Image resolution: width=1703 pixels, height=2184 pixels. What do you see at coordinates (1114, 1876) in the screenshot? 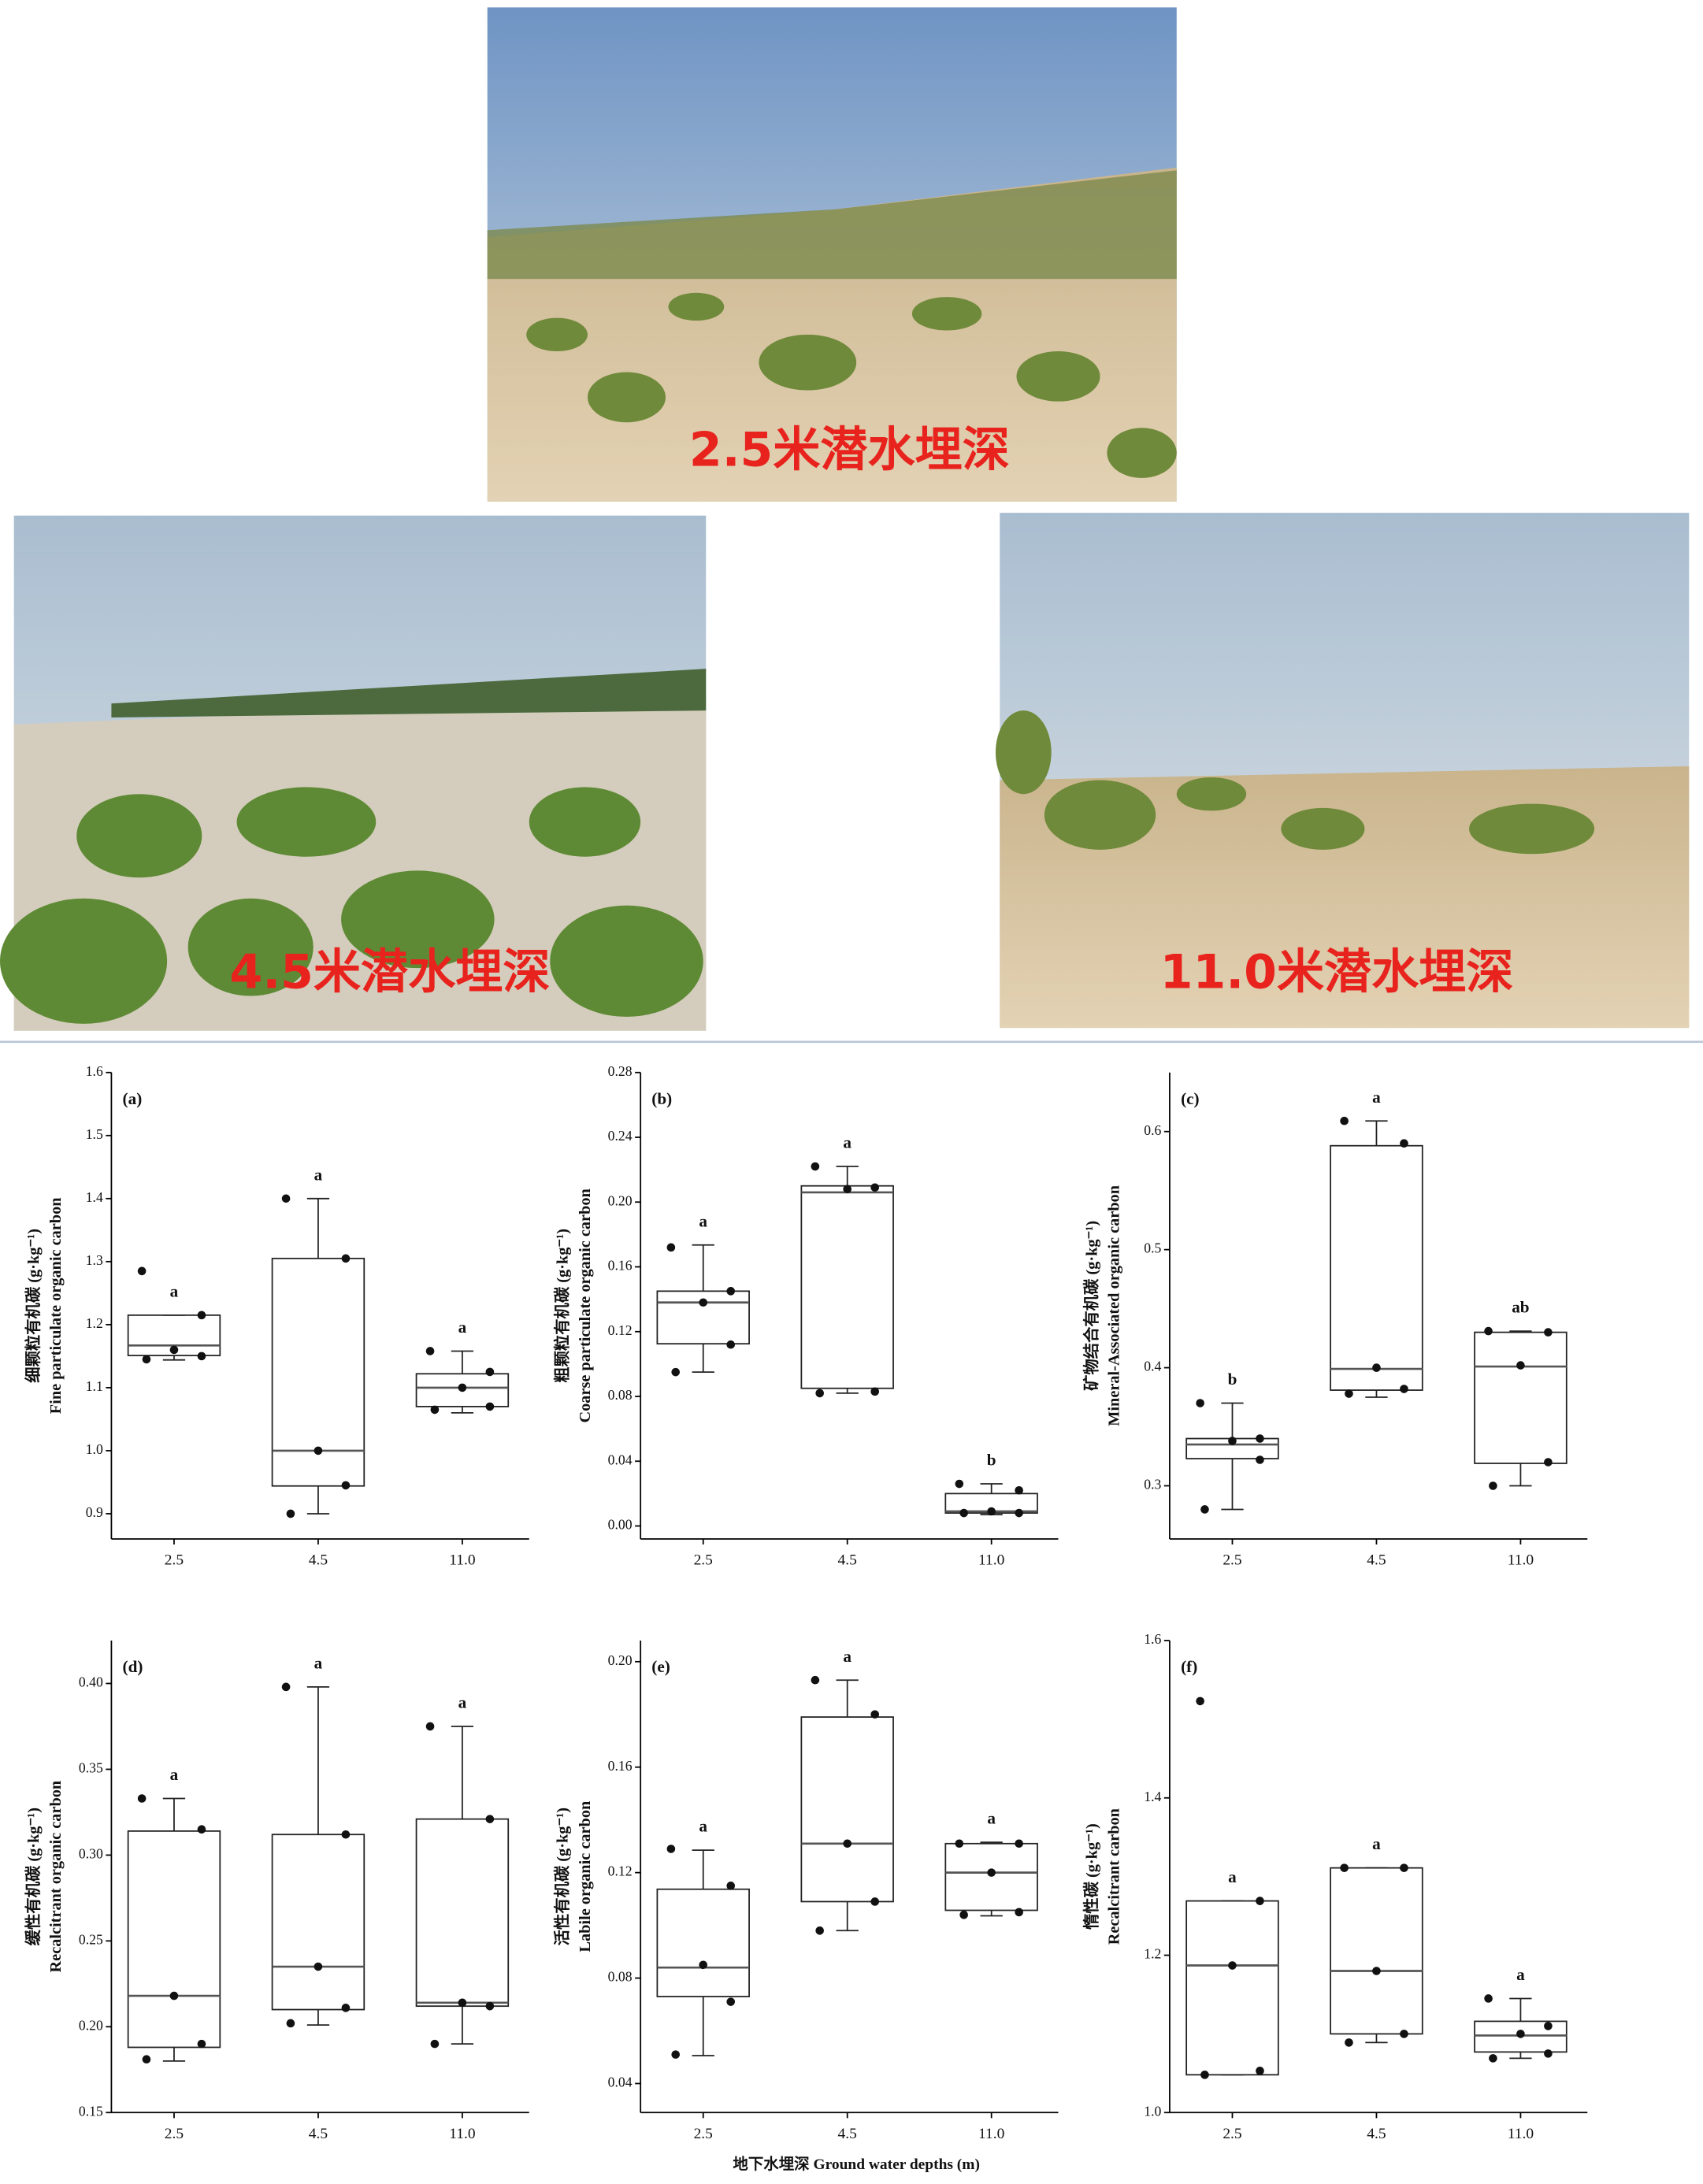
I see `y-label: Recalcitrant carbon` at bounding box center [1114, 1876].